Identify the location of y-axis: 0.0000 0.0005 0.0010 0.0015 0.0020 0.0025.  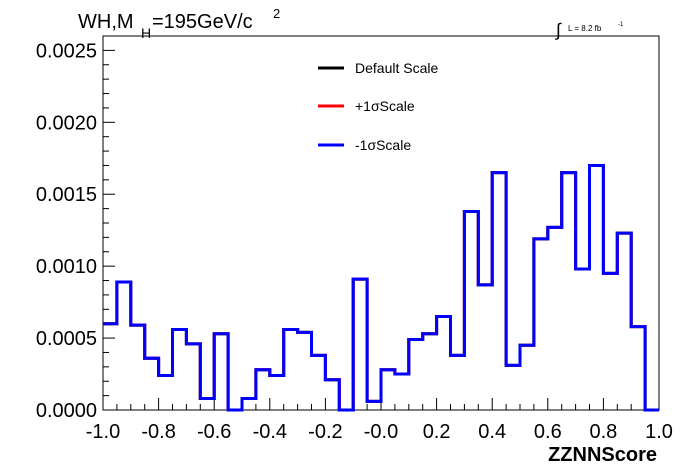
(75, 228).